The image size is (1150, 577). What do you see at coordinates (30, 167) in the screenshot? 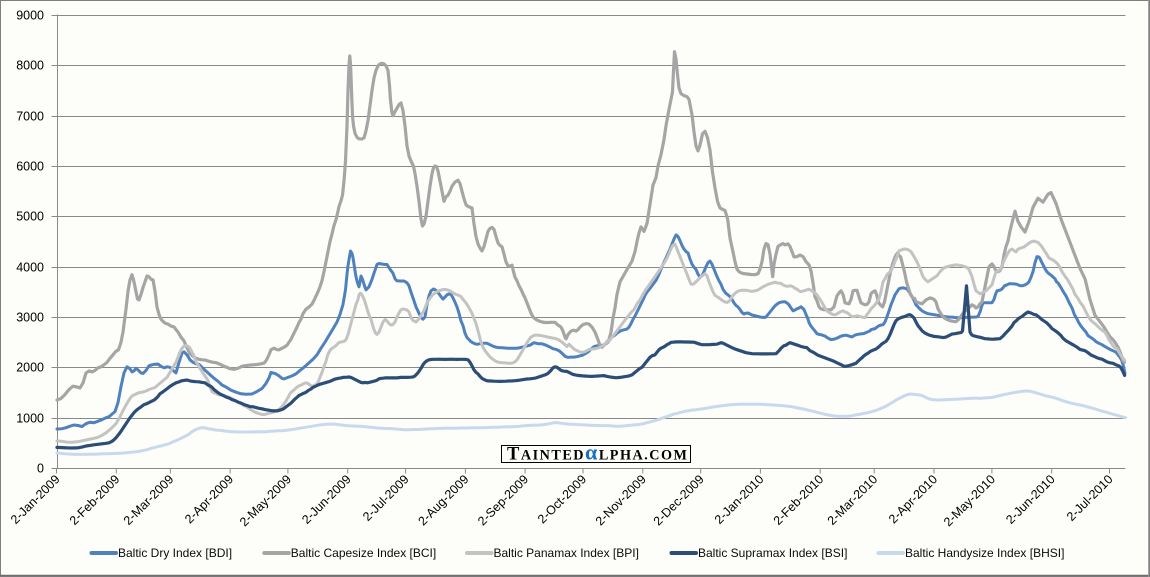
I see `svg-text: 6000` at bounding box center [30, 167].